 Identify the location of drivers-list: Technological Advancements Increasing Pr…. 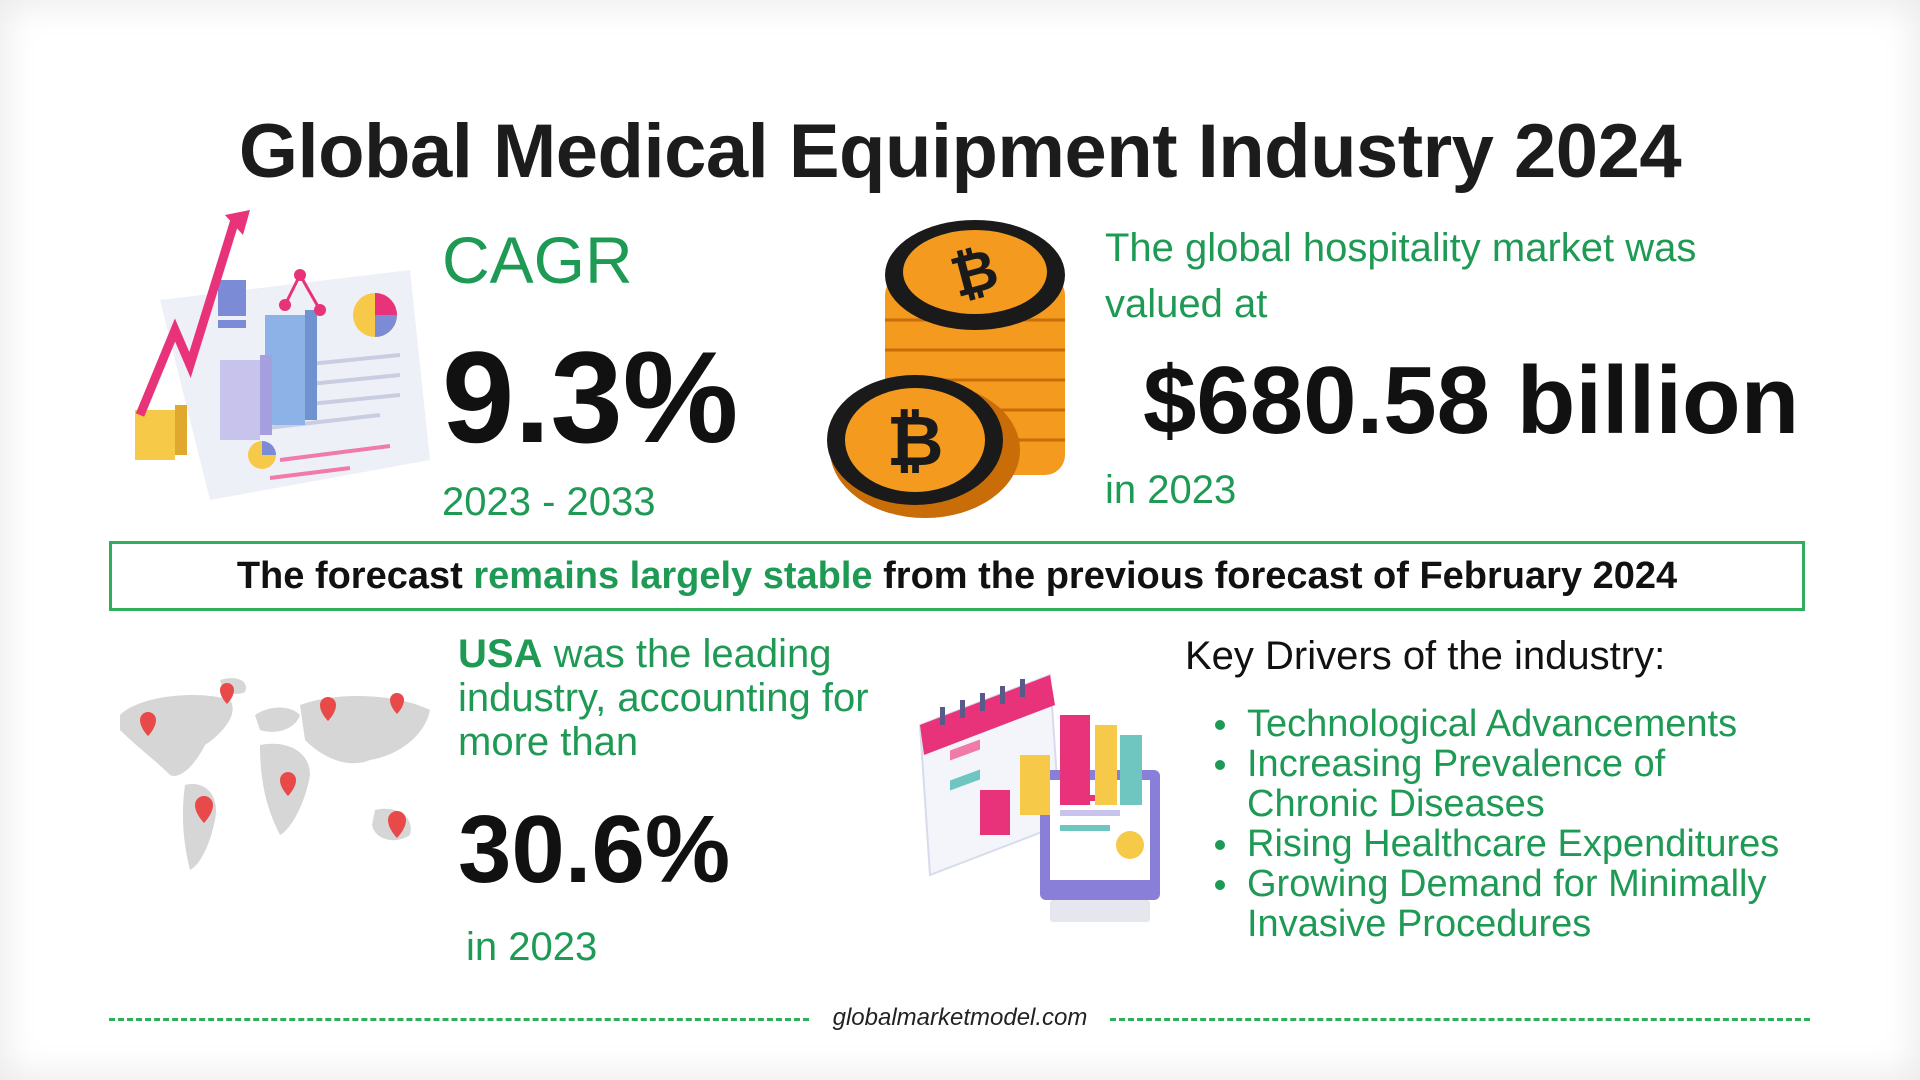
(1505, 824).